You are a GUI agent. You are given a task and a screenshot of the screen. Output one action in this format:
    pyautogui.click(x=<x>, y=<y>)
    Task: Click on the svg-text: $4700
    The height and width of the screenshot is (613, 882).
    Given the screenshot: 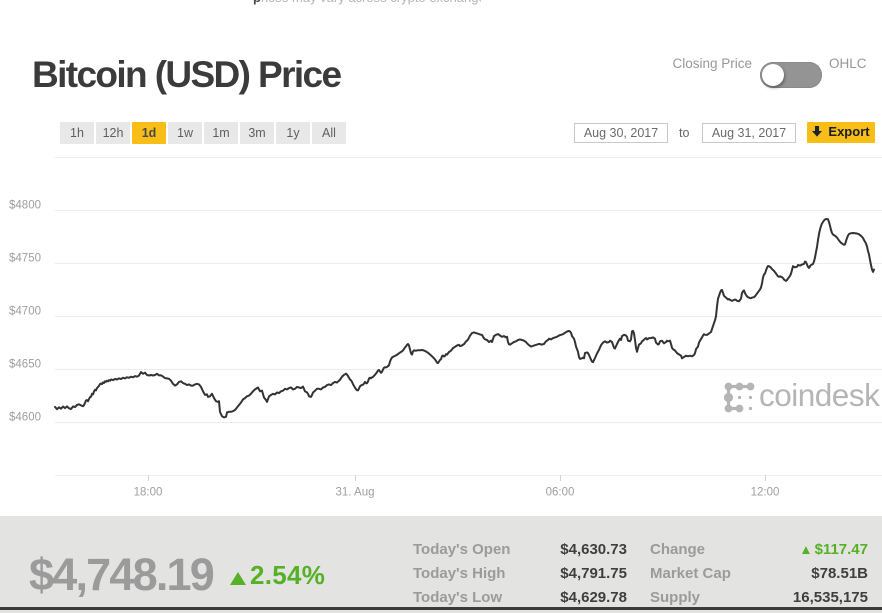 What is the action you would take?
    pyautogui.click(x=25, y=312)
    